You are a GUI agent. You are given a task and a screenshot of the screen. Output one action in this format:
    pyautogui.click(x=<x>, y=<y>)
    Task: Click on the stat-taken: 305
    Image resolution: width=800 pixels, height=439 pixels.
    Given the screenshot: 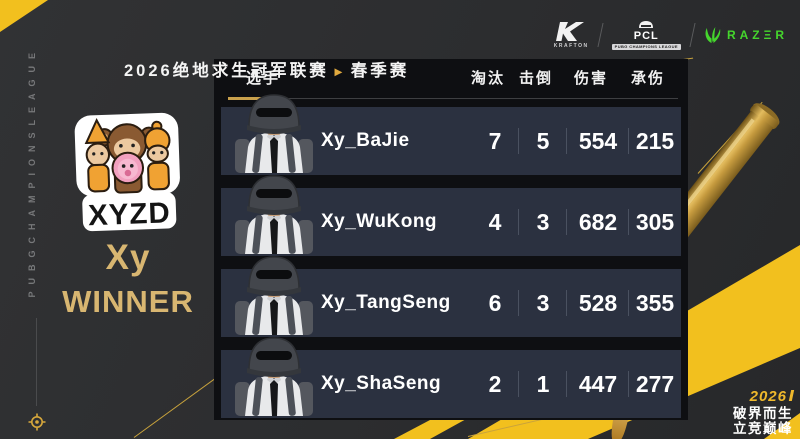 What is the action you would take?
    pyautogui.click(x=655, y=222)
    